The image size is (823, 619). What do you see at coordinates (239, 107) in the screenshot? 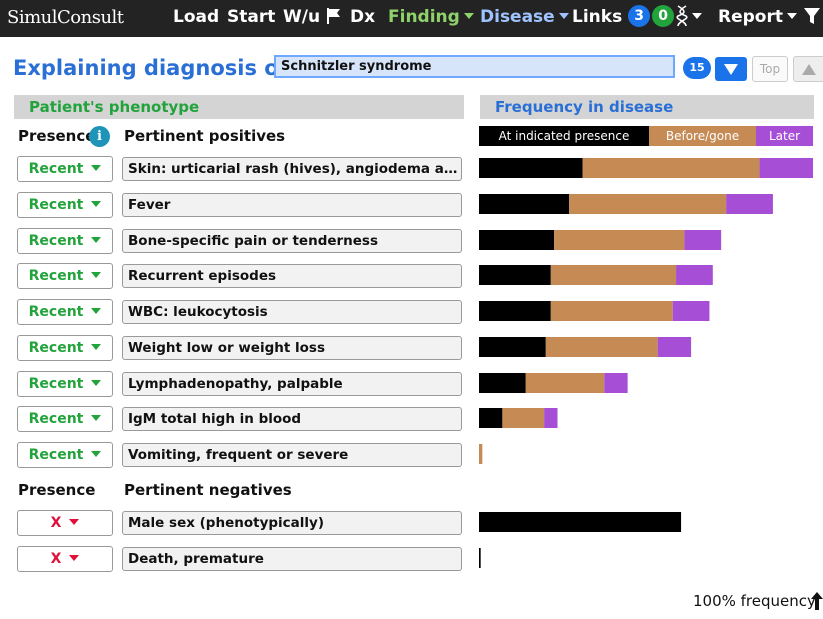
I see `phenotype-section-header: Patient's phenotype` at bounding box center [239, 107].